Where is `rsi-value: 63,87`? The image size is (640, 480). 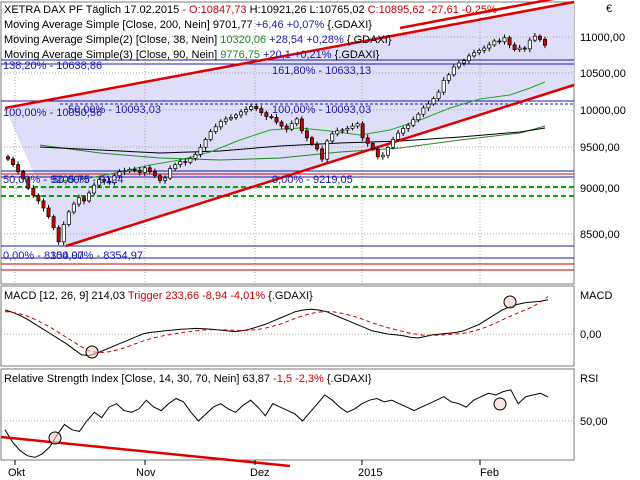 rsi-value: 63,87 is located at coordinates (254, 379).